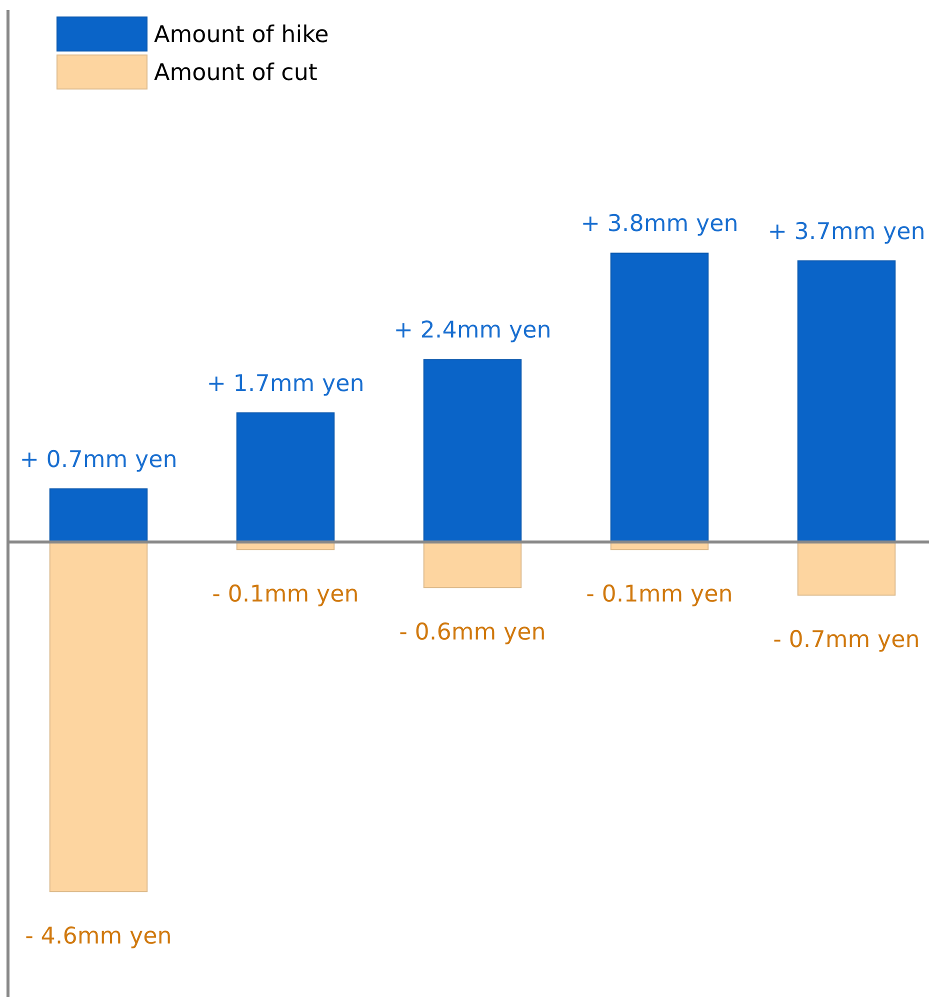 This screenshot has height=997, width=929. What do you see at coordinates (659, 224) in the screenshot?
I see `data-label: + 3.8mm yen` at bounding box center [659, 224].